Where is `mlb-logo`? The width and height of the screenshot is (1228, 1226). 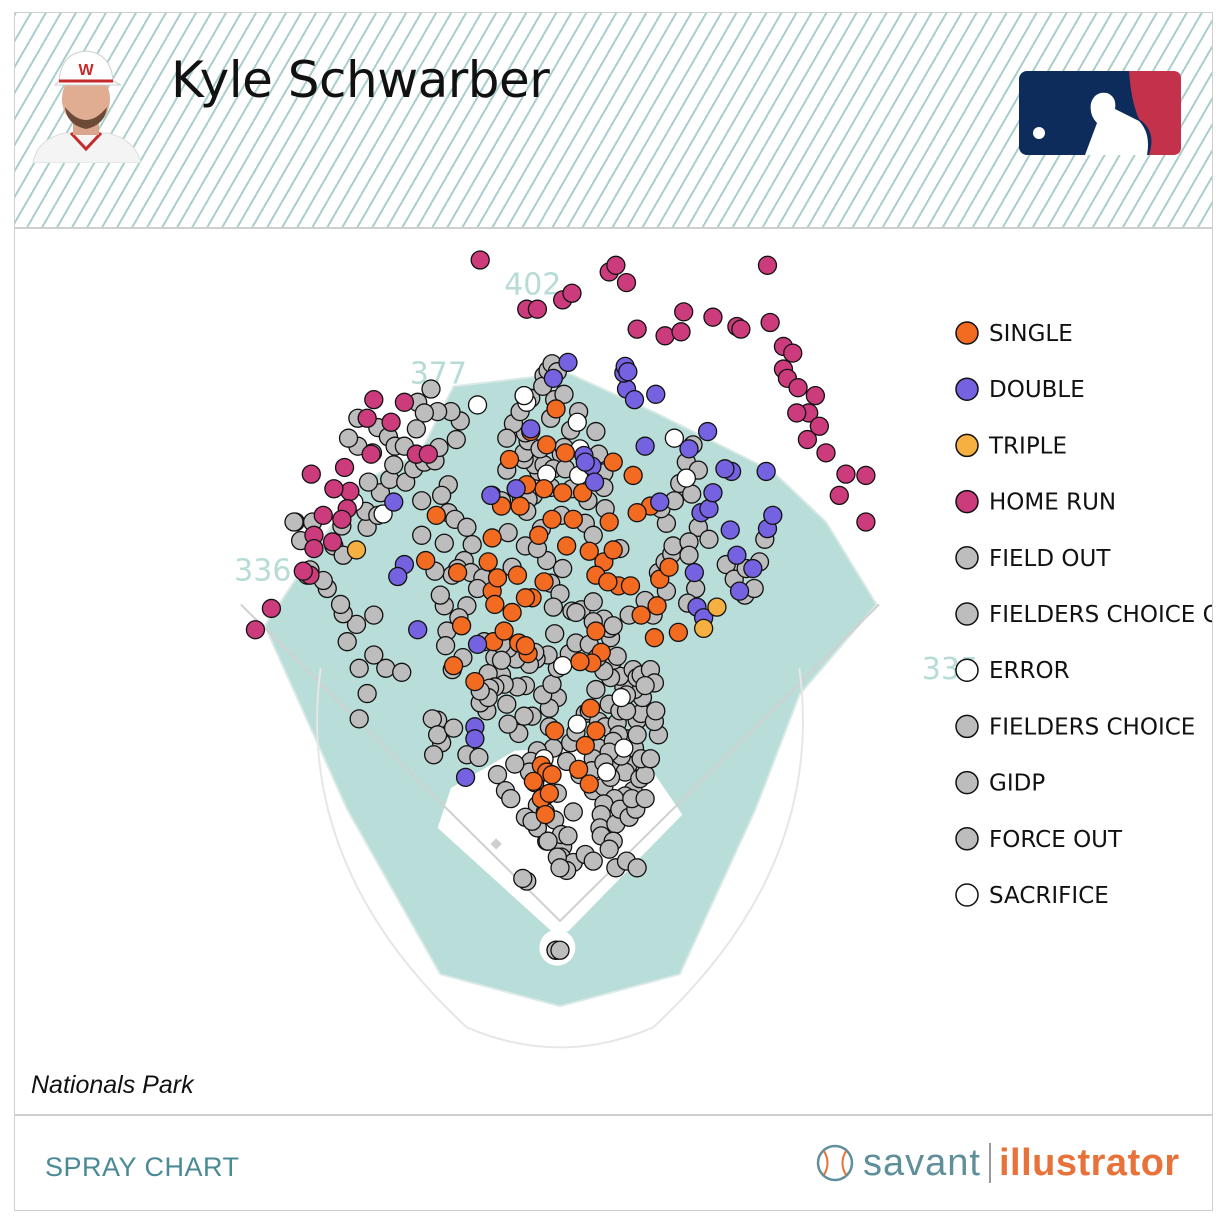
mlb-logo is located at coordinates (1100, 113).